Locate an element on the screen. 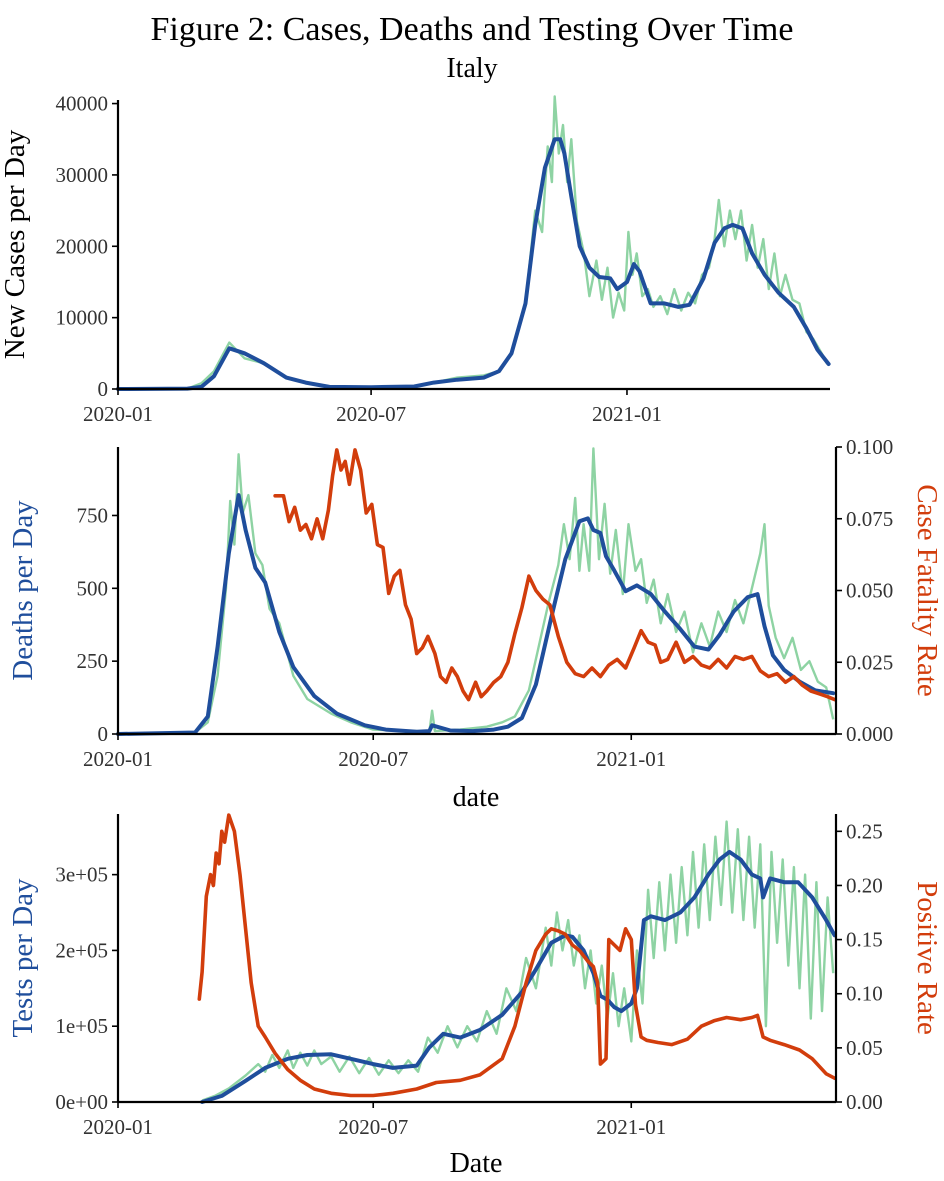 The width and height of the screenshot is (944, 1181). tests-y2-axis-title: Positive Rate is located at coordinates (927, 958).